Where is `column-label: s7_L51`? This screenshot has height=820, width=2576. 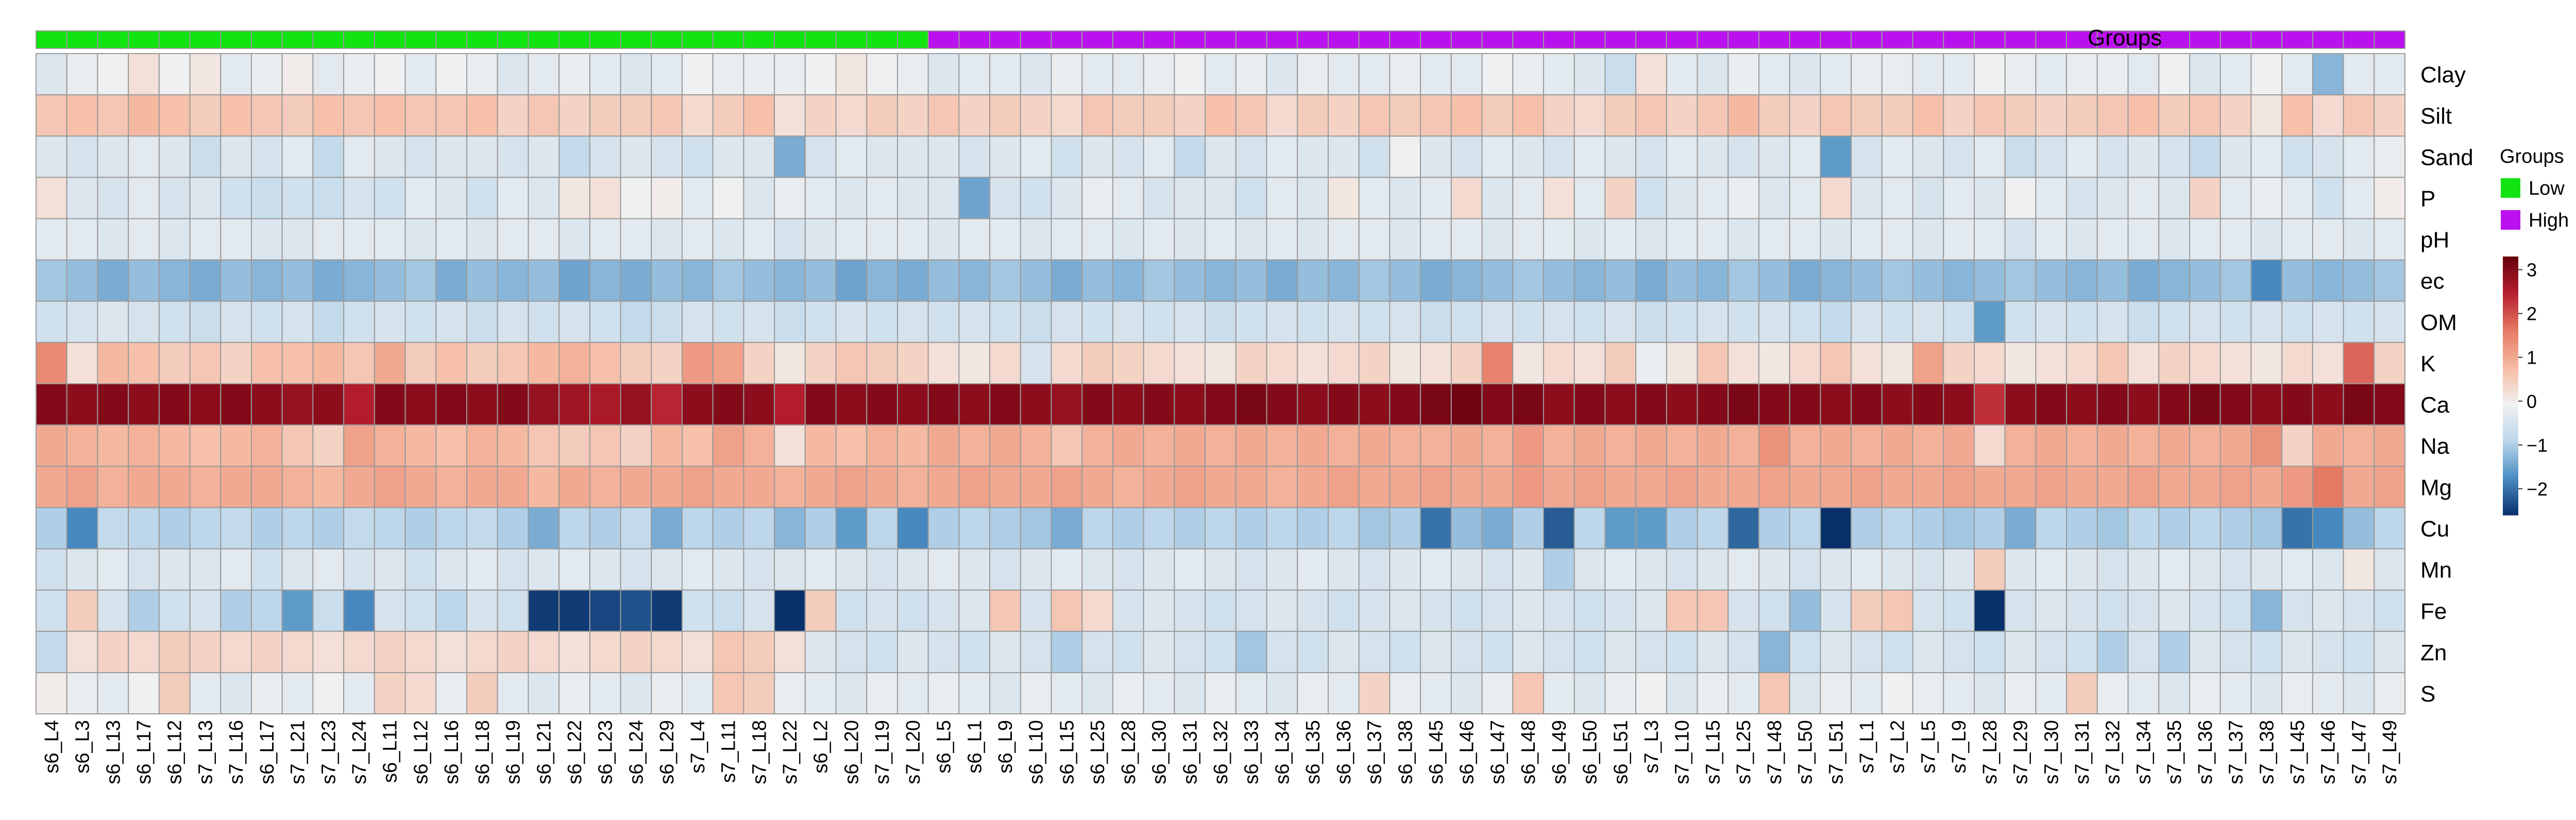 column-label: s7_L51 is located at coordinates (1836, 752).